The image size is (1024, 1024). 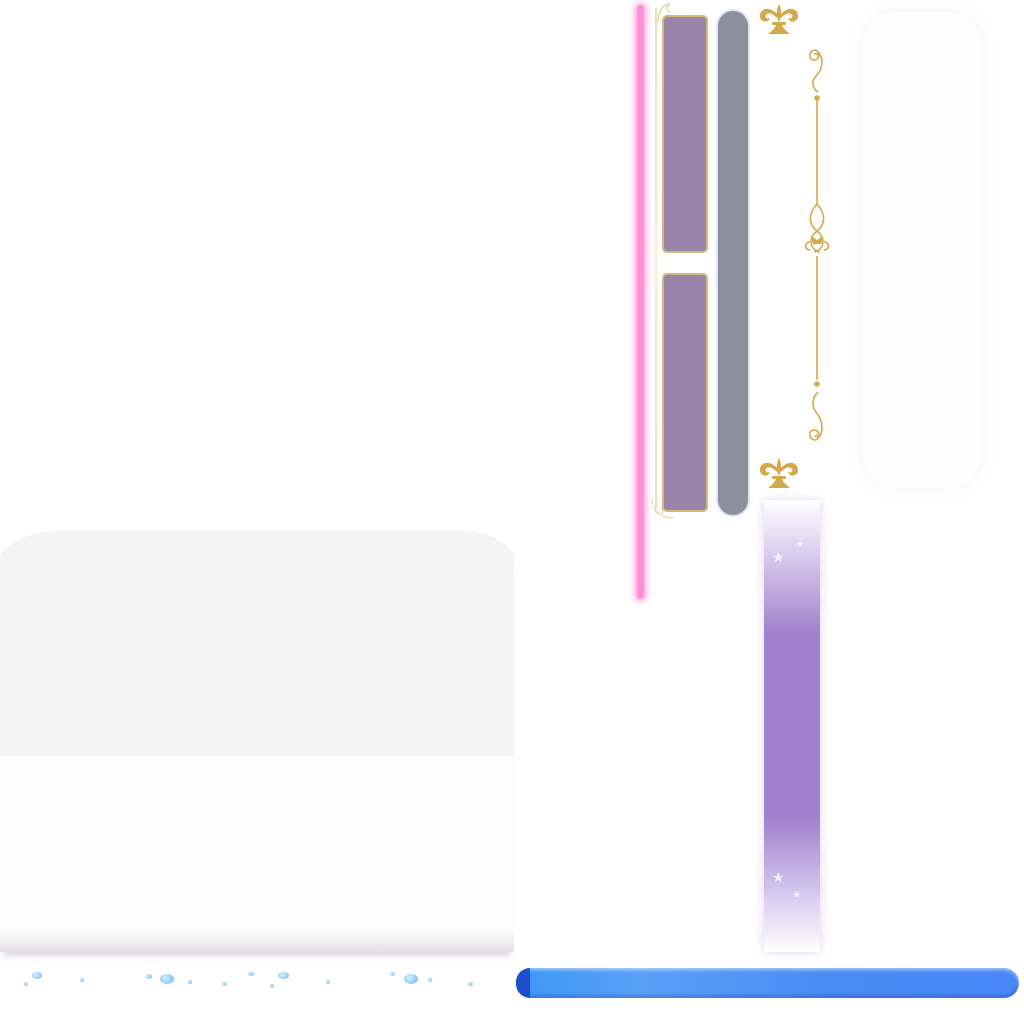 What do you see at coordinates (656, 258) in the screenshot?
I see `gold-frame-line` at bounding box center [656, 258].